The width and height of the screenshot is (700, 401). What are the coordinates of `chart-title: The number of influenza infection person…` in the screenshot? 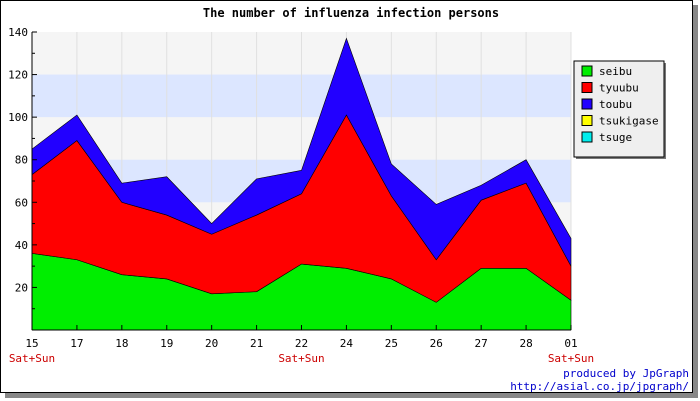 It's located at (351, 13).